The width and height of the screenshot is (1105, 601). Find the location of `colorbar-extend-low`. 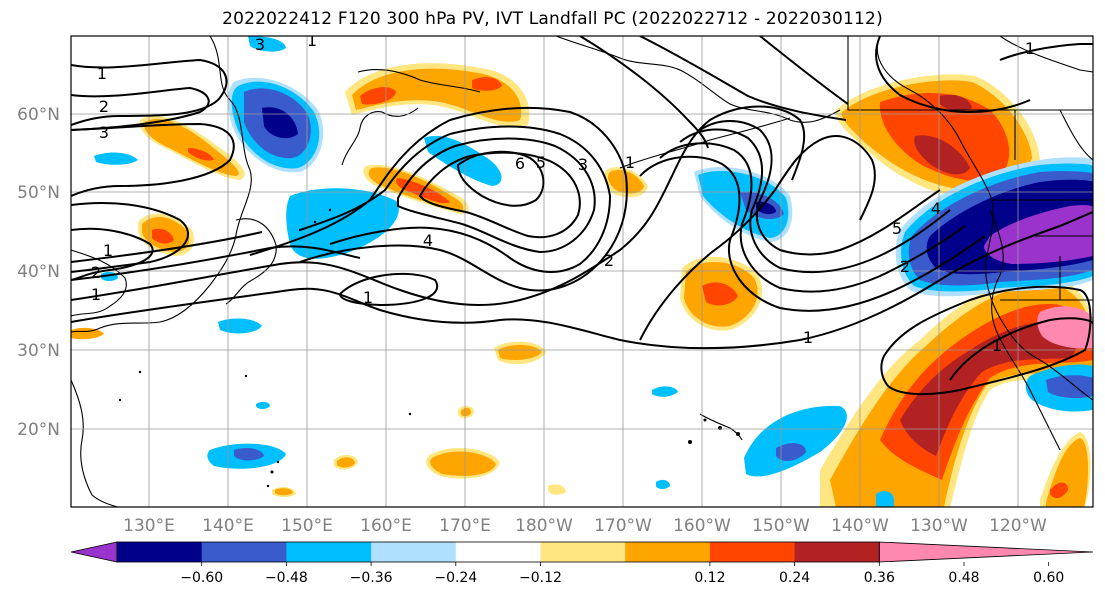

colorbar-extend-low is located at coordinates (94, 552).